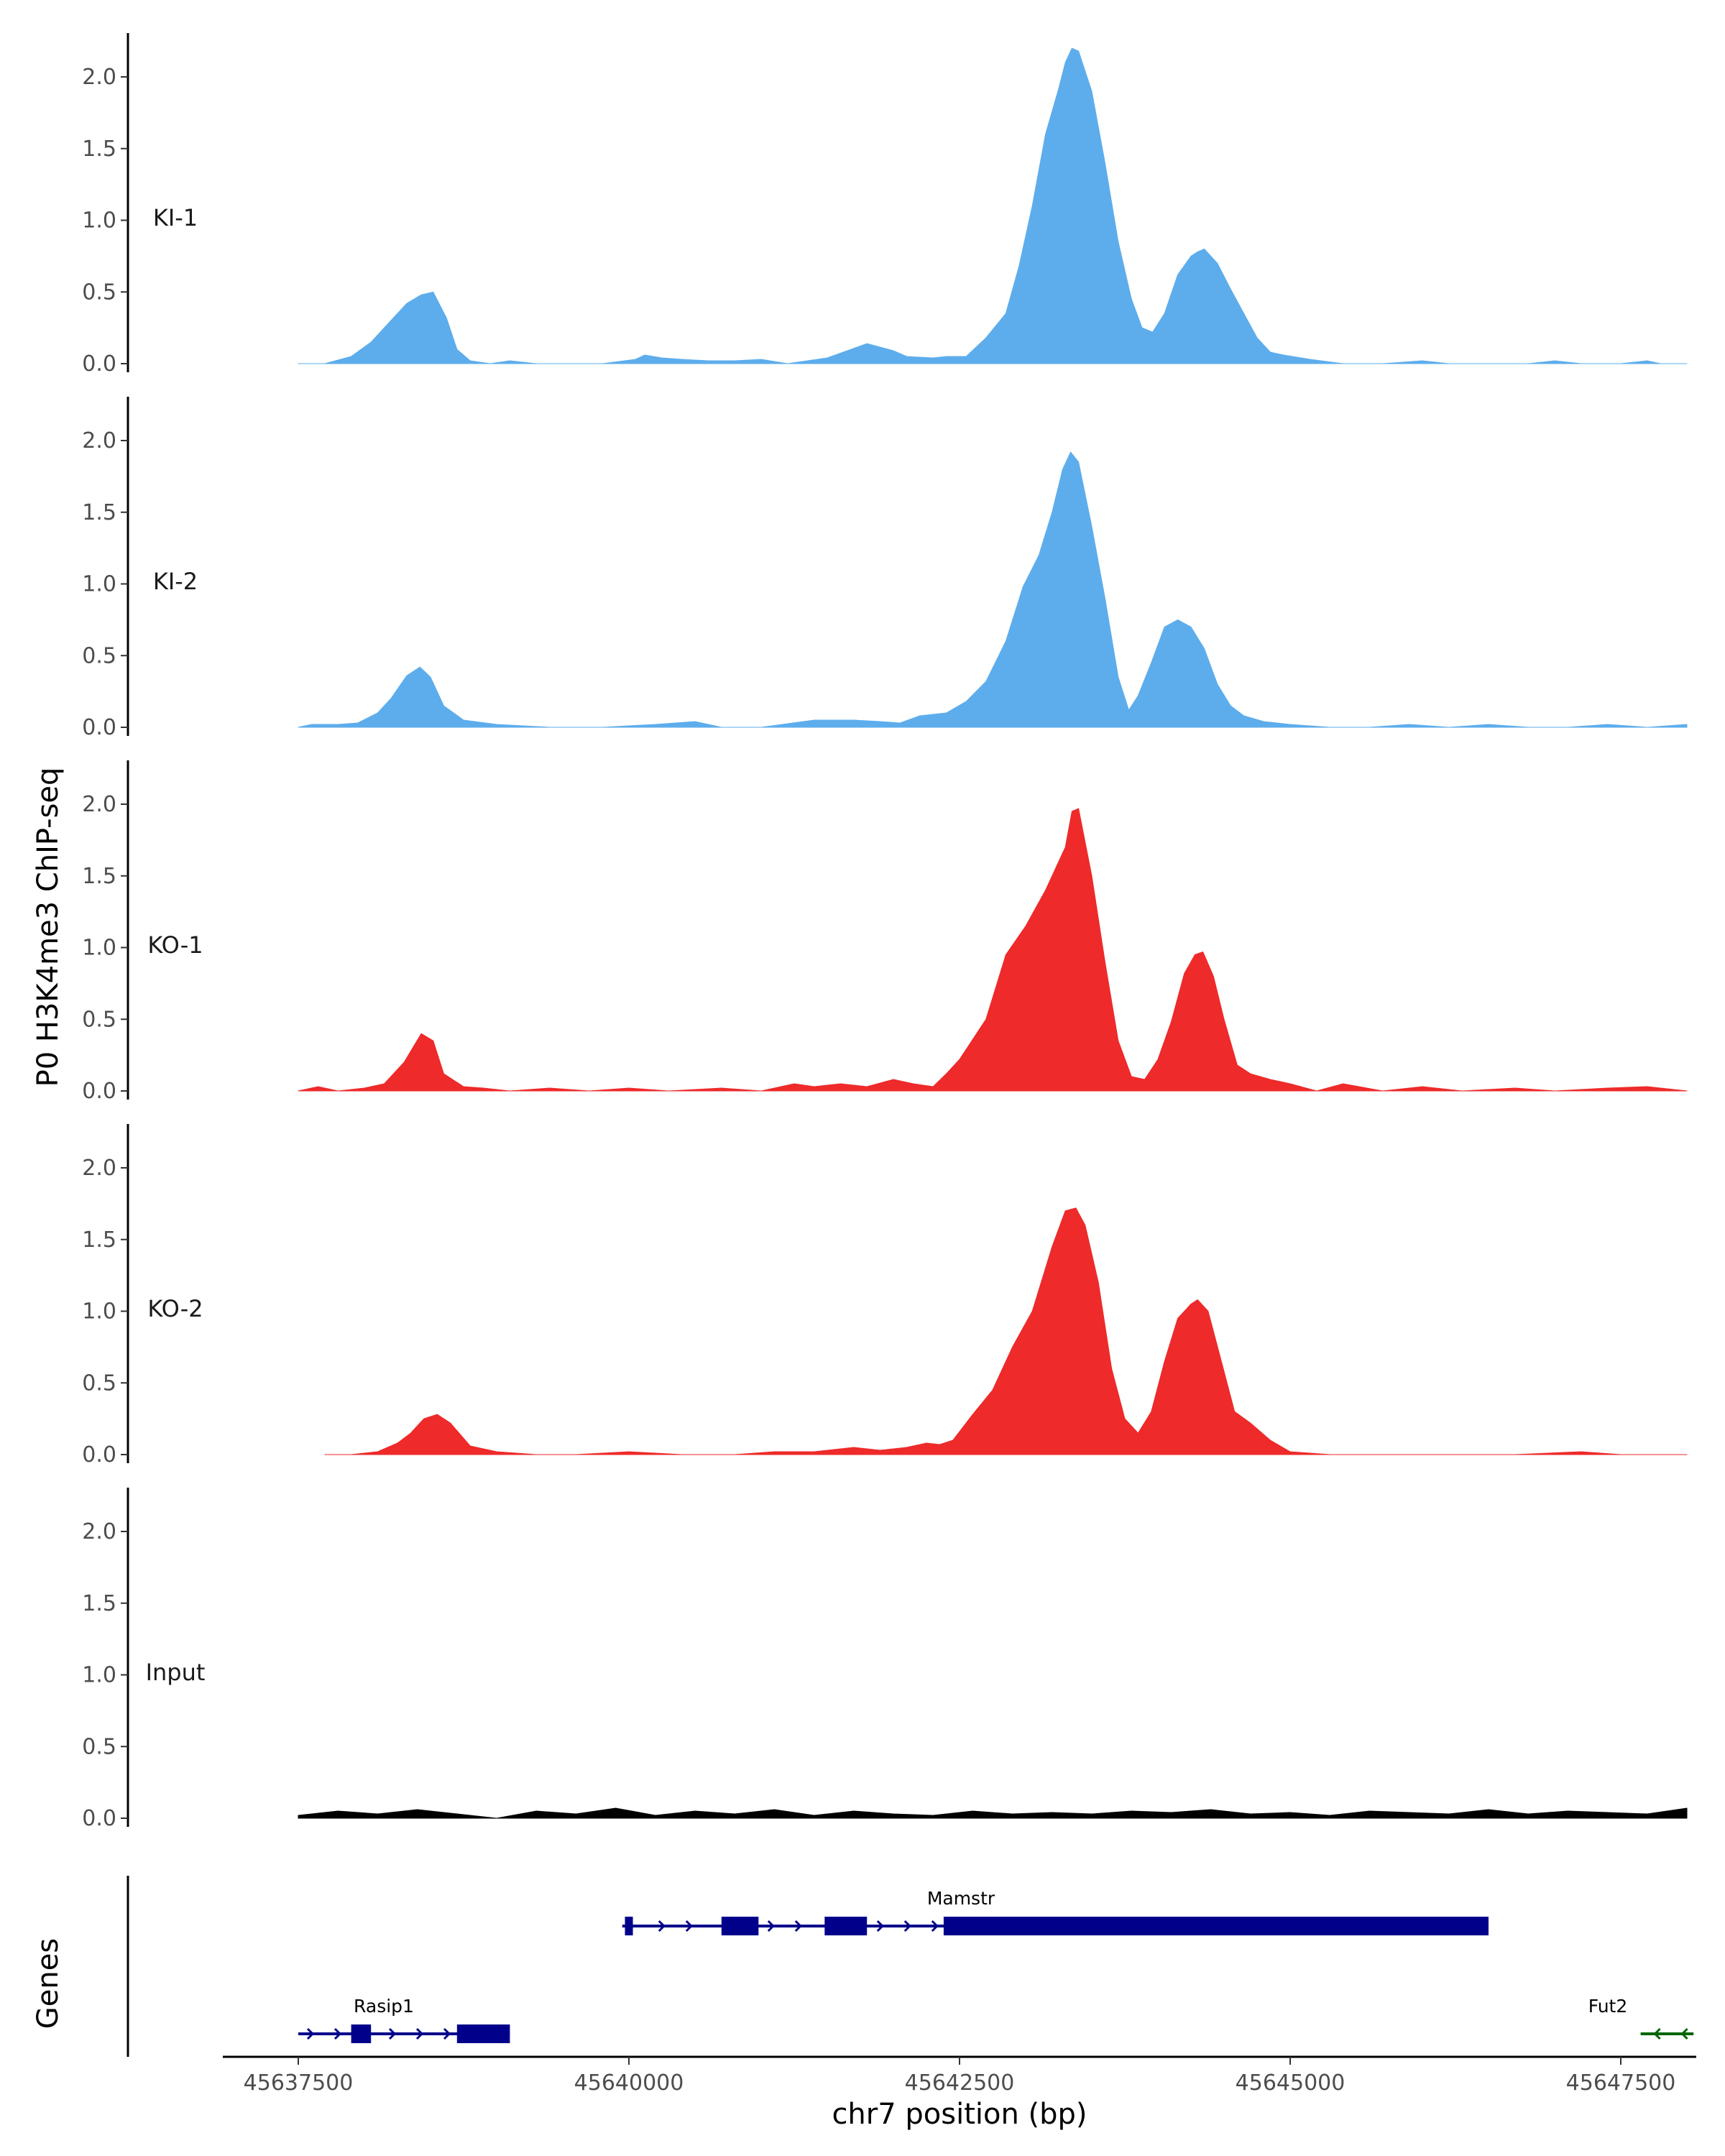 The width and height of the screenshot is (1725, 2156). Describe the element at coordinates (960, 2083) in the screenshot. I see `x-tick-label: 45642500` at that location.